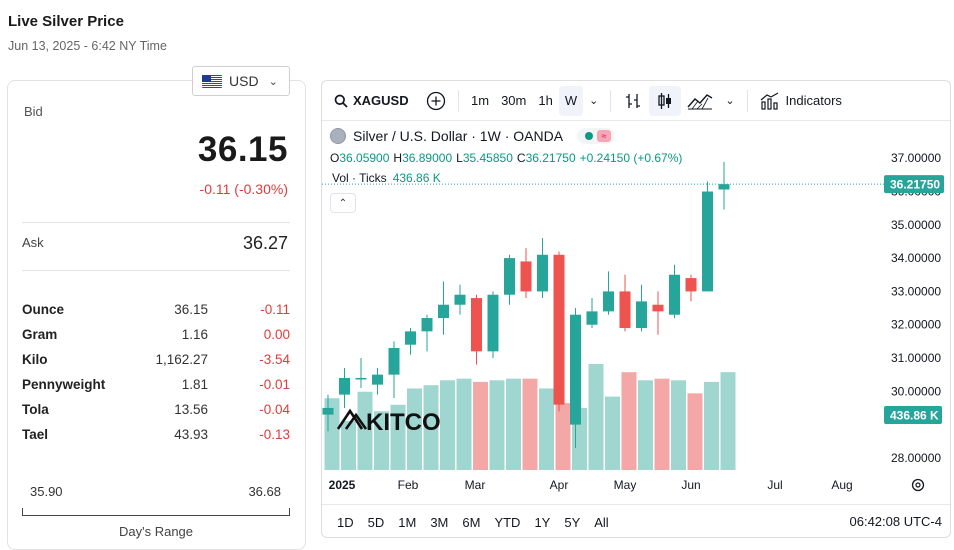 The width and height of the screenshot is (954, 550). Describe the element at coordinates (896, 521) in the screenshot. I see `chart-clock: 06:42:08 UTC-4` at that location.